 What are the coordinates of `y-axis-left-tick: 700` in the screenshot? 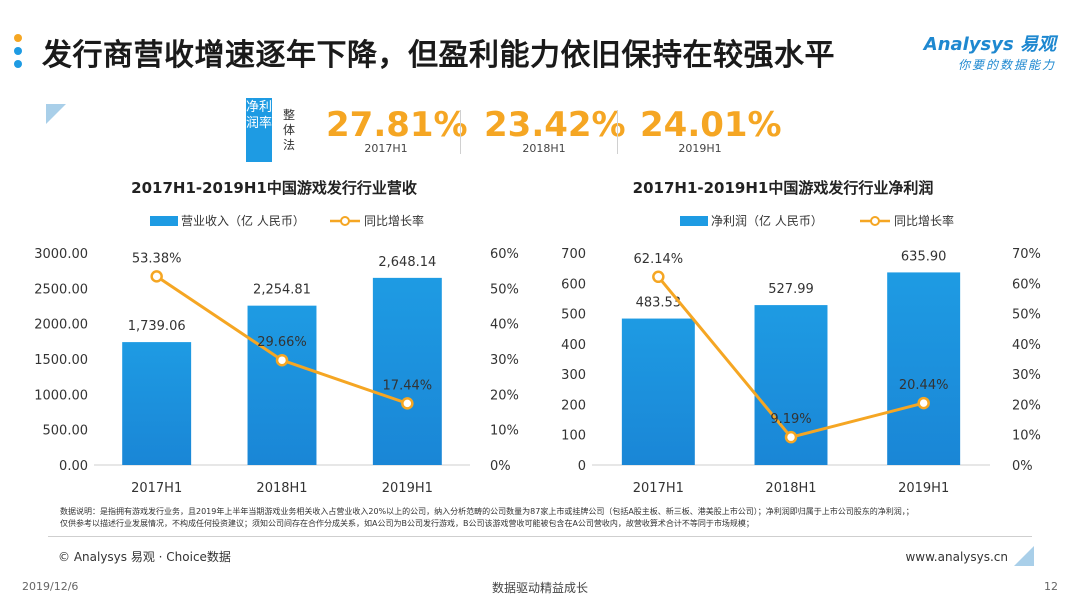 It's located at (573, 254).